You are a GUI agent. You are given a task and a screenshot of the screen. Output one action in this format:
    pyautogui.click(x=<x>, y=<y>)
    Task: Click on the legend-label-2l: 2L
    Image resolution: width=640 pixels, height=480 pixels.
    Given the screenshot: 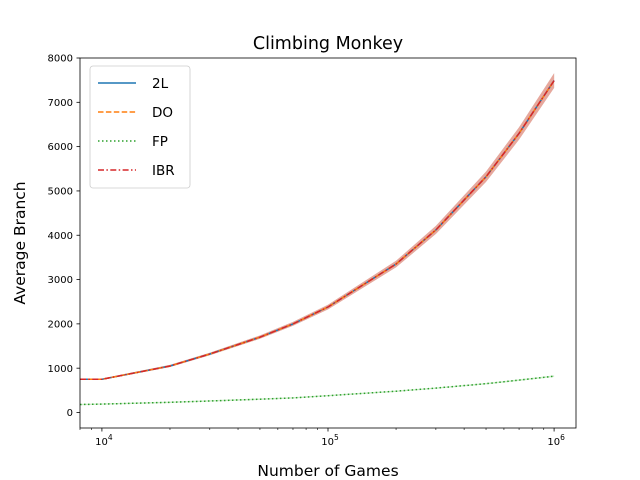 What is the action you would take?
    pyautogui.click(x=160, y=84)
    